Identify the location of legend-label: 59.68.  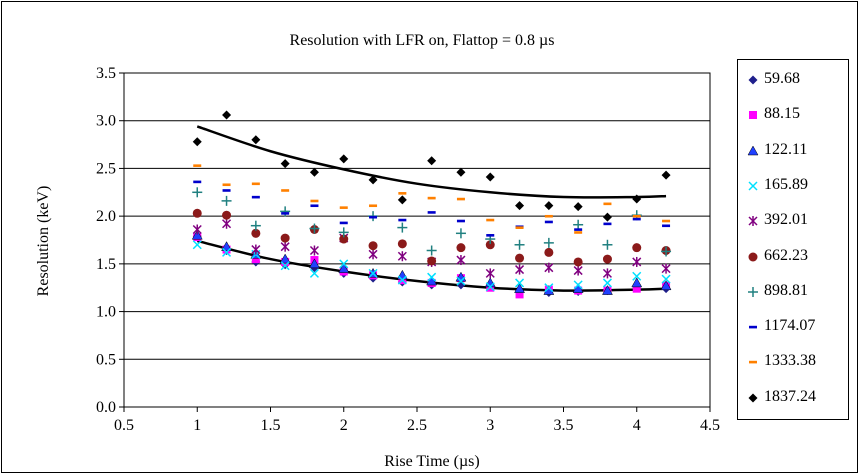
(782, 78).